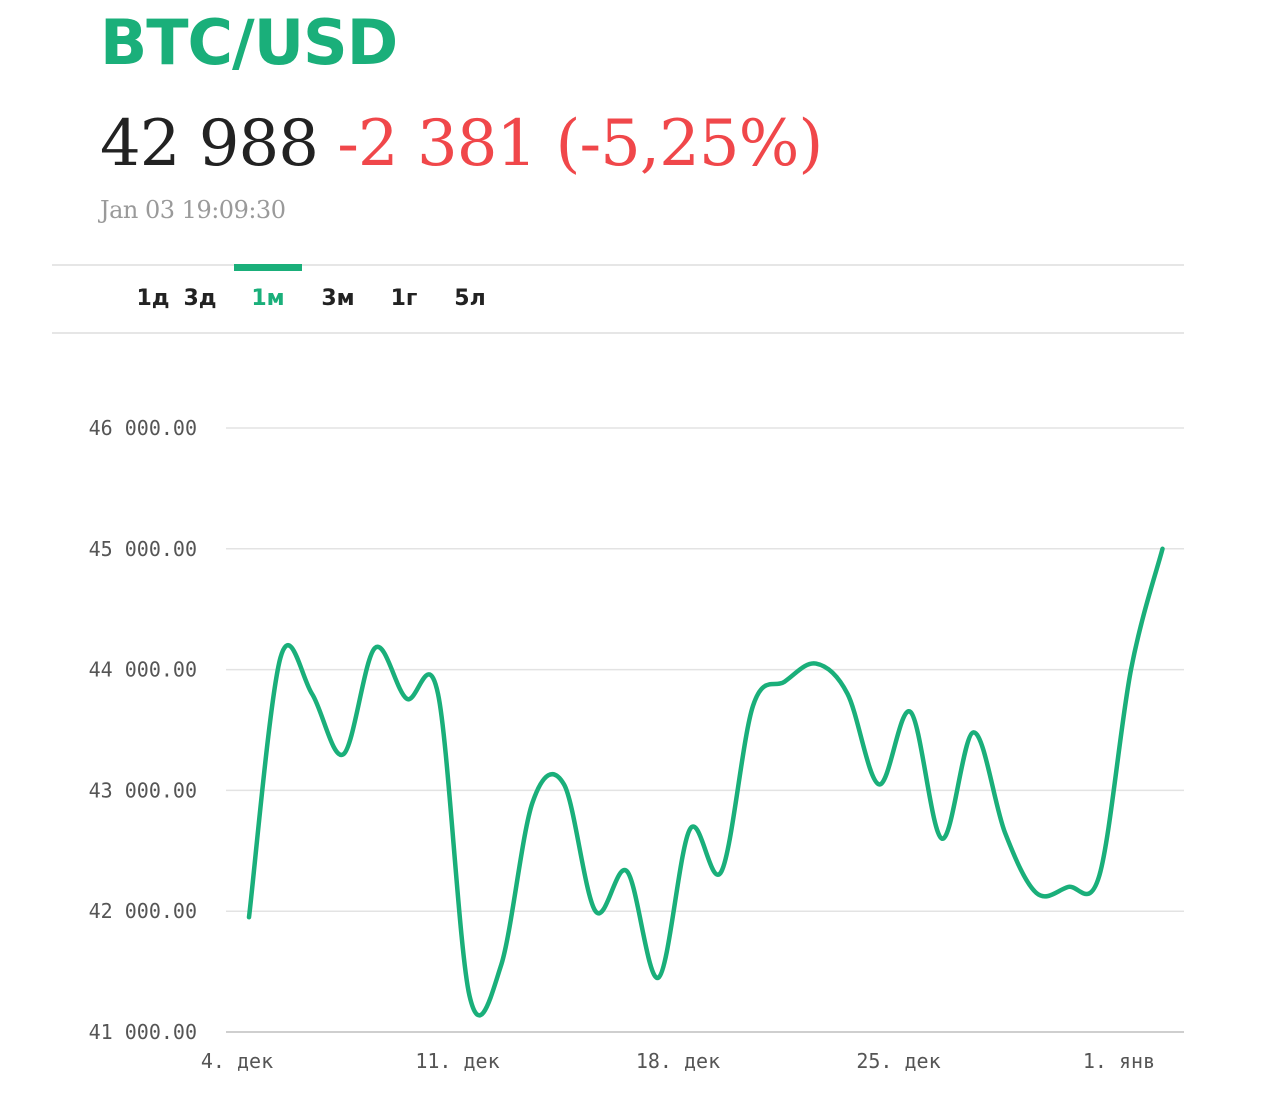  Describe the element at coordinates (1119, 1061) in the screenshot. I see `x-tick-label: 1. янв` at that location.